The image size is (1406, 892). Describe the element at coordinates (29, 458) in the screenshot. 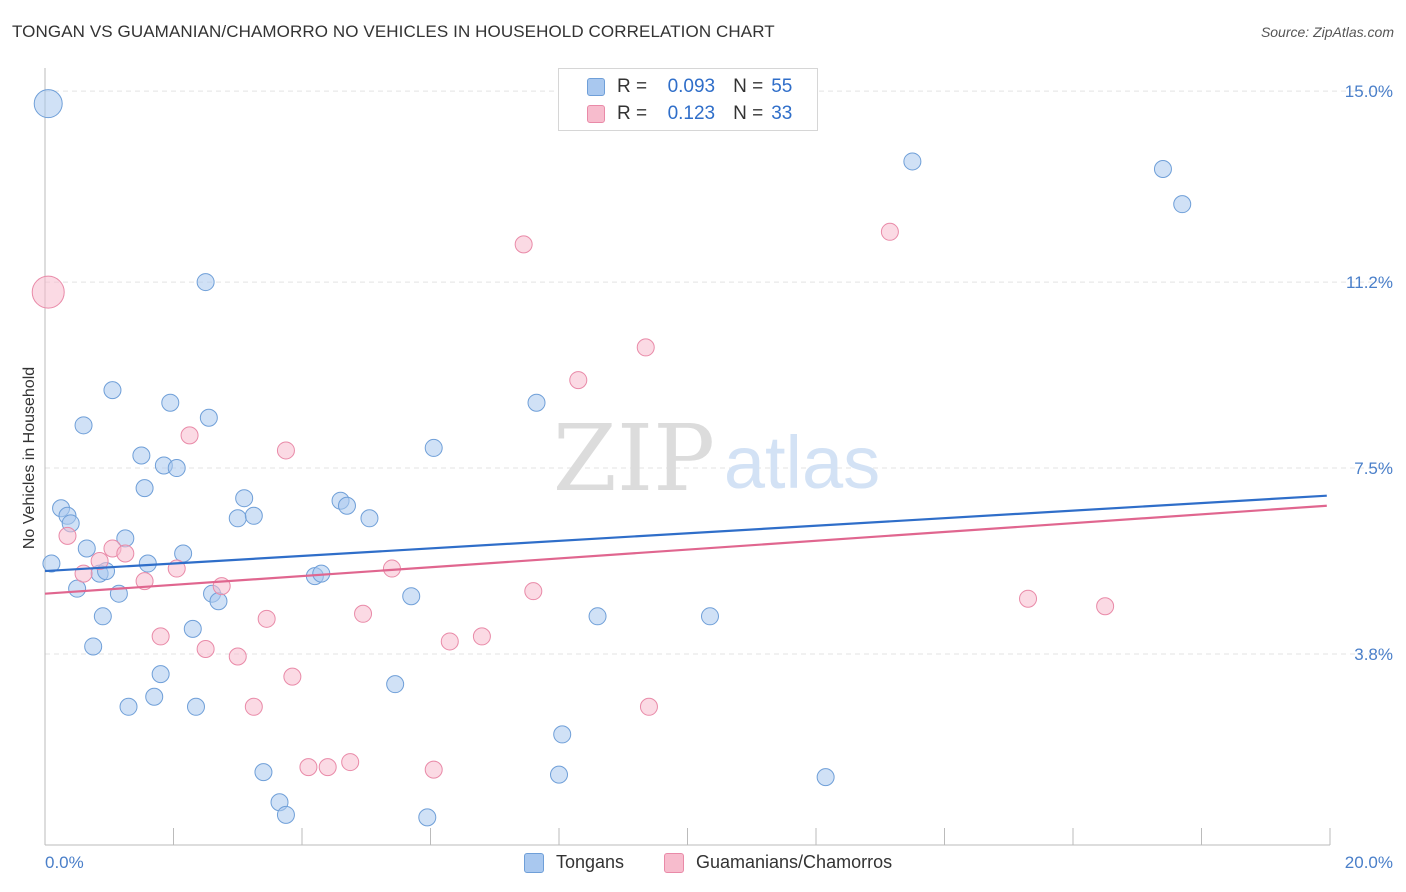

I see `y-axis-title: No Vehicles in Household` at that location.